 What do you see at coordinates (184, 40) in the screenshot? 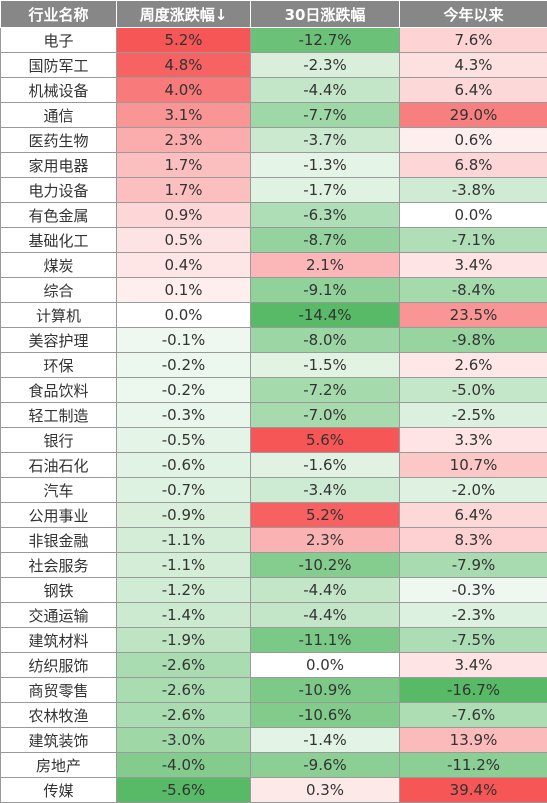
I see `weekly-change-cell: 5.2%` at bounding box center [184, 40].